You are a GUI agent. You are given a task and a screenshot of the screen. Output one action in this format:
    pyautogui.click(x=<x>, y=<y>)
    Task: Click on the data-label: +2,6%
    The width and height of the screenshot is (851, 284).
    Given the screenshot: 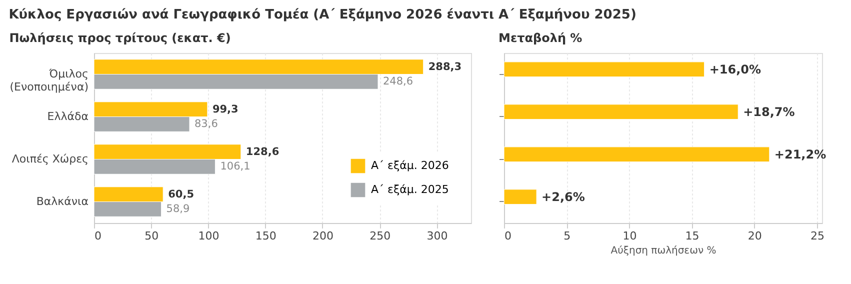 What is the action you would take?
    pyautogui.click(x=563, y=197)
    